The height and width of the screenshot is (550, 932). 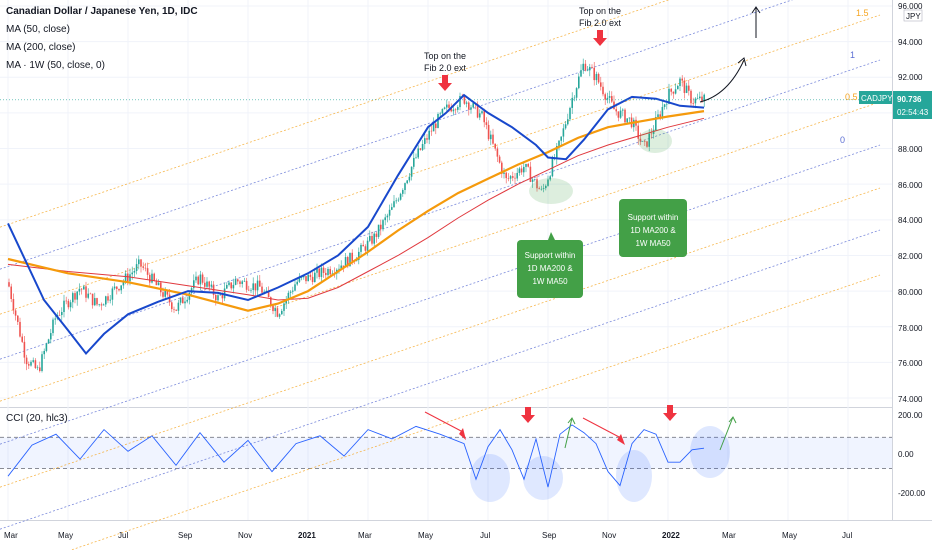 I want to click on cci-up-arrow-1-head, so click(x=571, y=421).